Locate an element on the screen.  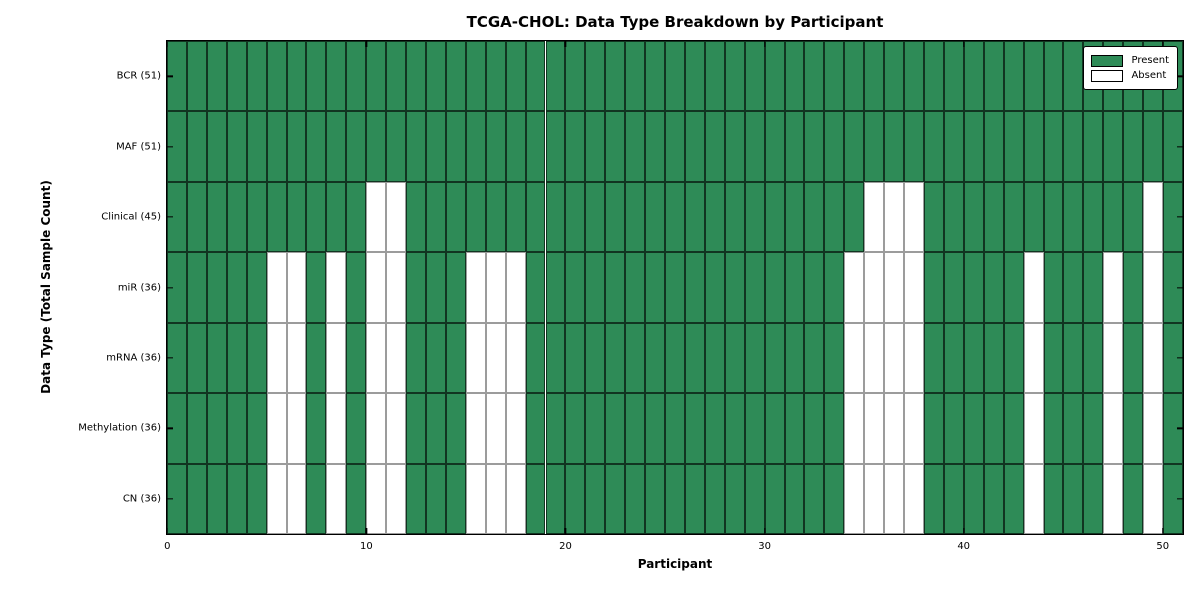
x-tick-label: 40 is located at coordinates (964, 546).